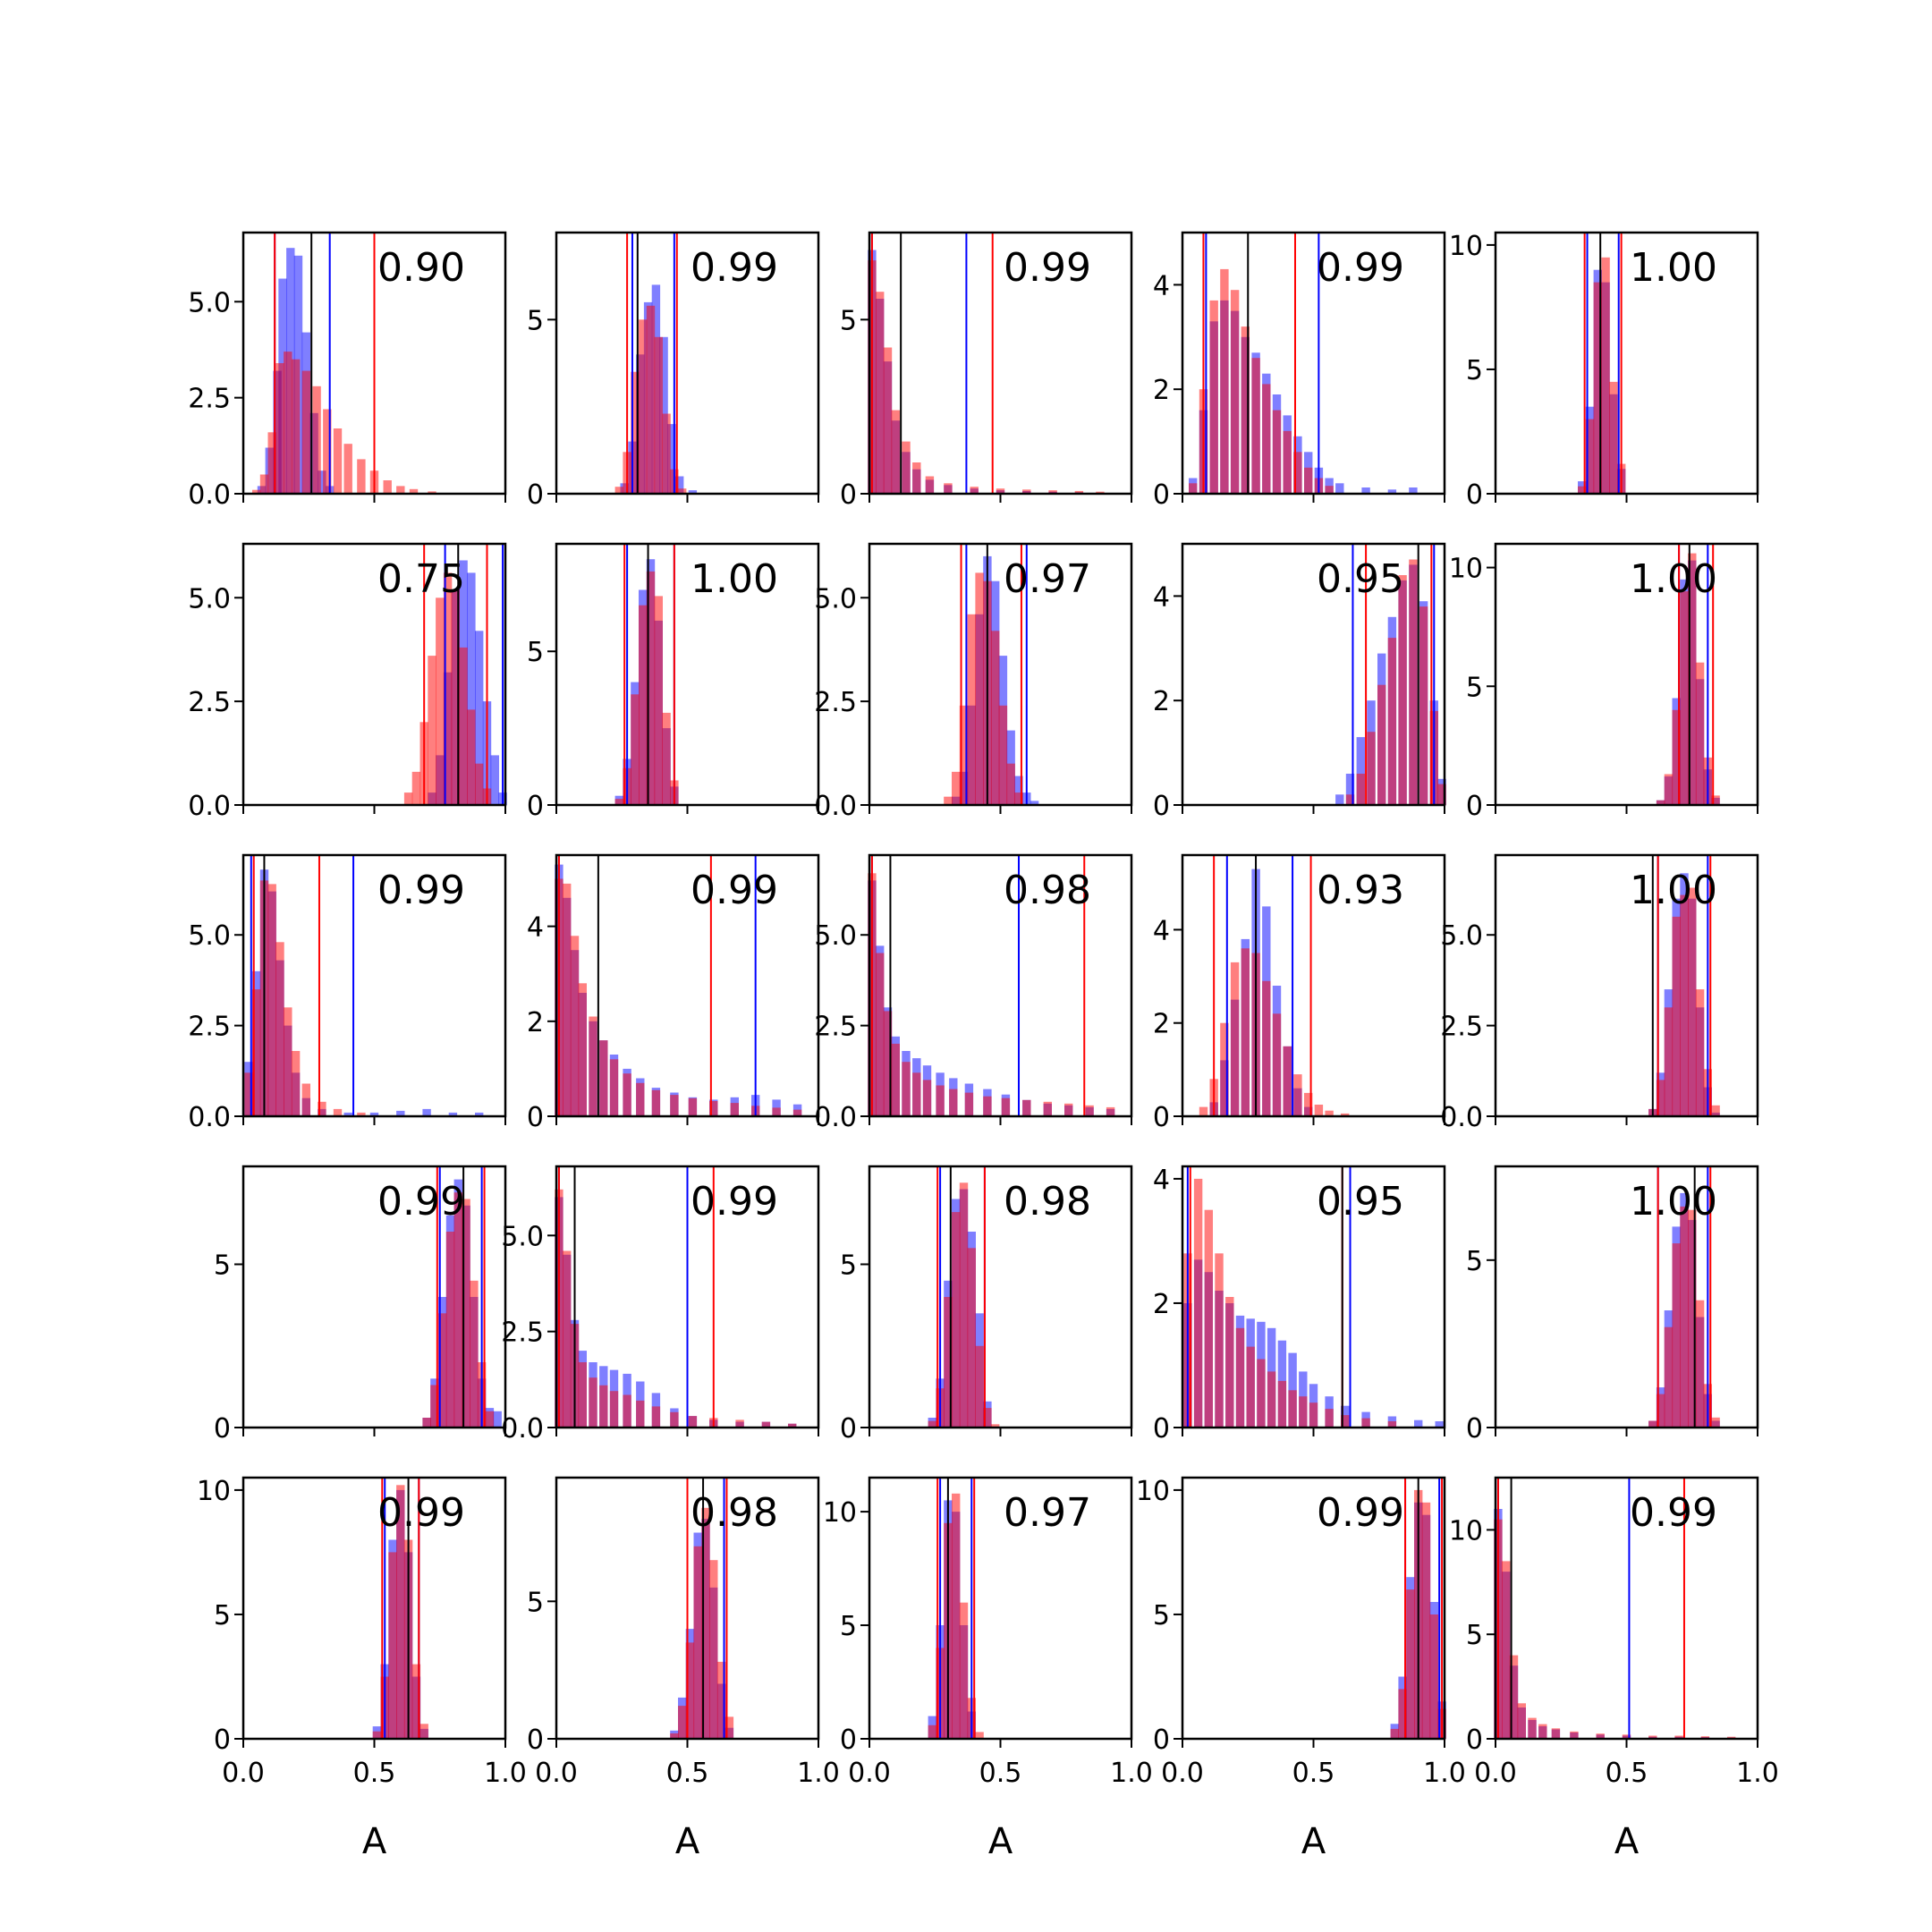  What do you see at coordinates (1614, 1669) in the screenshot?
I see `histogram-panel: 0 5 10 0.0 0.5 1.0 0.99 A` at bounding box center [1614, 1669].